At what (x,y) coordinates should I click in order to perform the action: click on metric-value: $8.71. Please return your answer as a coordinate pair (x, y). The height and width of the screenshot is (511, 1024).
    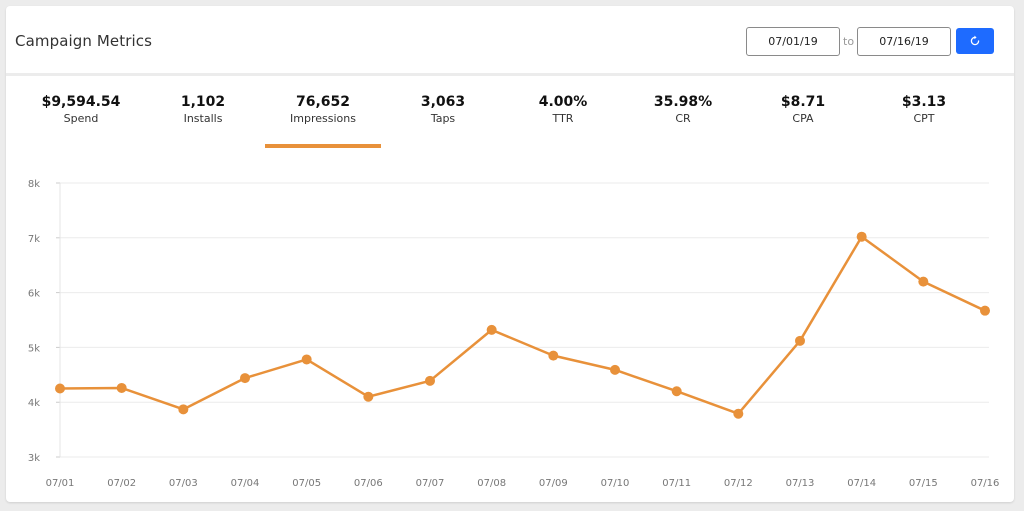
    Looking at the image, I should click on (803, 102).